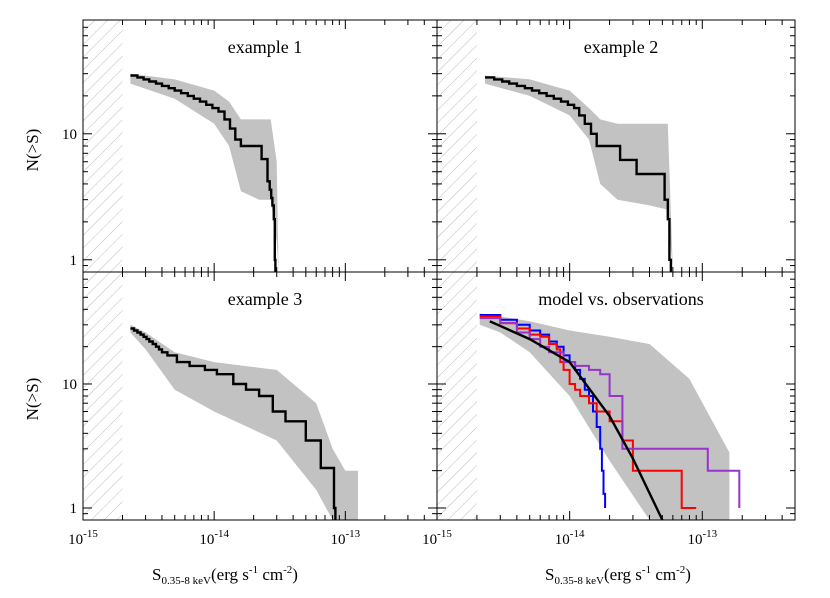 This screenshot has width=830, height=598. What do you see at coordinates (549, 574) in the screenshot?
I see `x-axis-label-main-r: S` at bounding box center [549, 574].